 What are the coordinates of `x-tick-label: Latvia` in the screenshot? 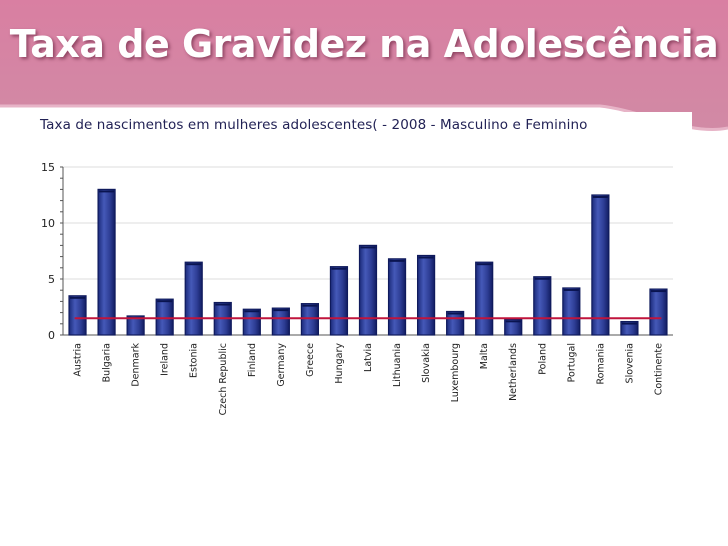 It's located at (368, 357).